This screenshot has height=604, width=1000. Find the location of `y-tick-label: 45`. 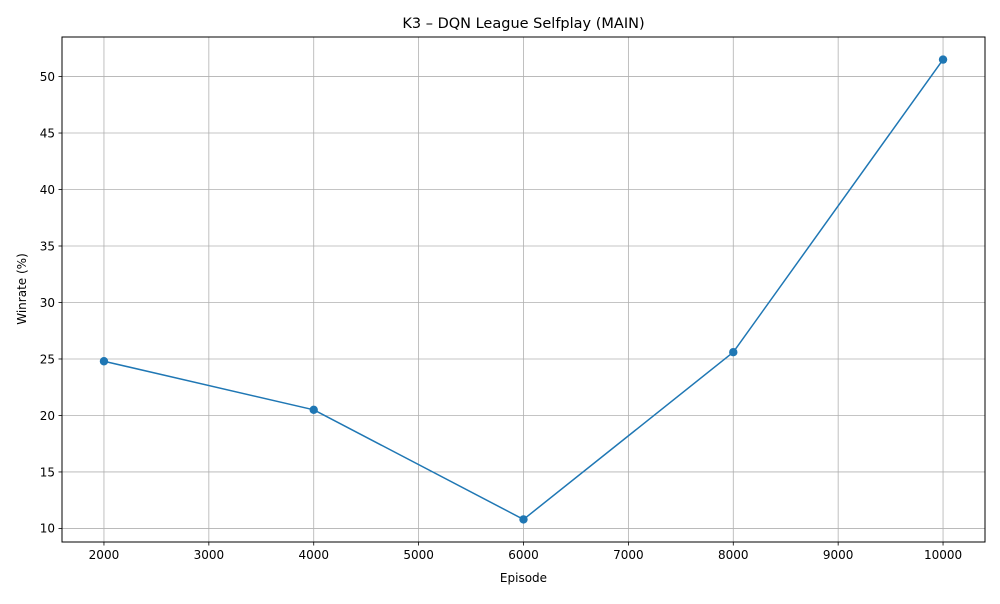

y-tick-label: 45 is located at coordinates (47, 133).